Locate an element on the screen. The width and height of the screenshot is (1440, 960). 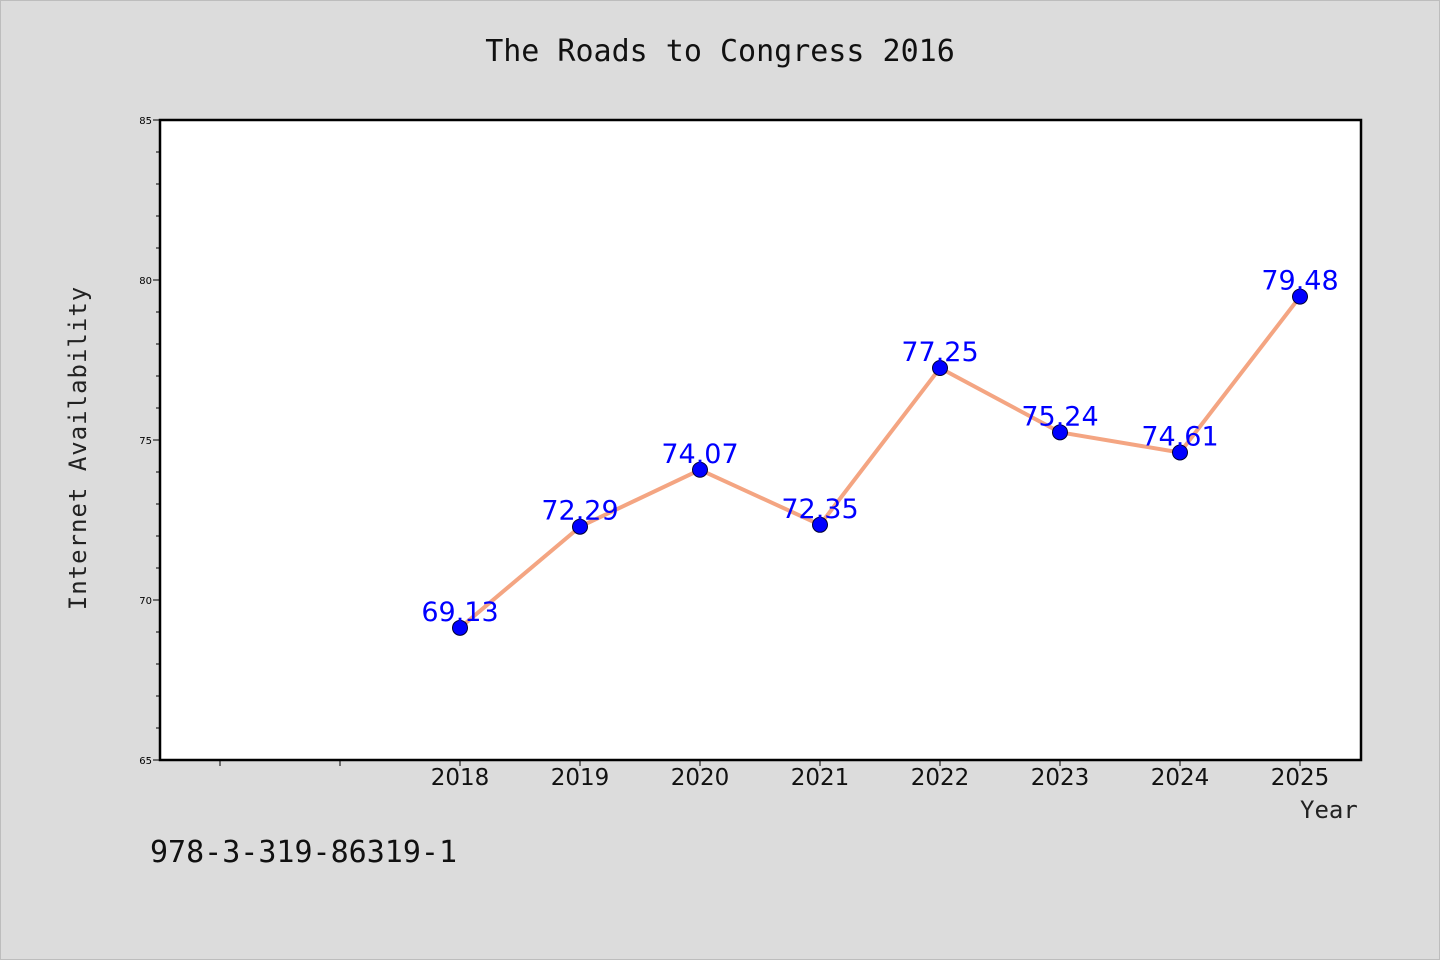
y-tick-label: 80 is located at coordinates (145, 281).